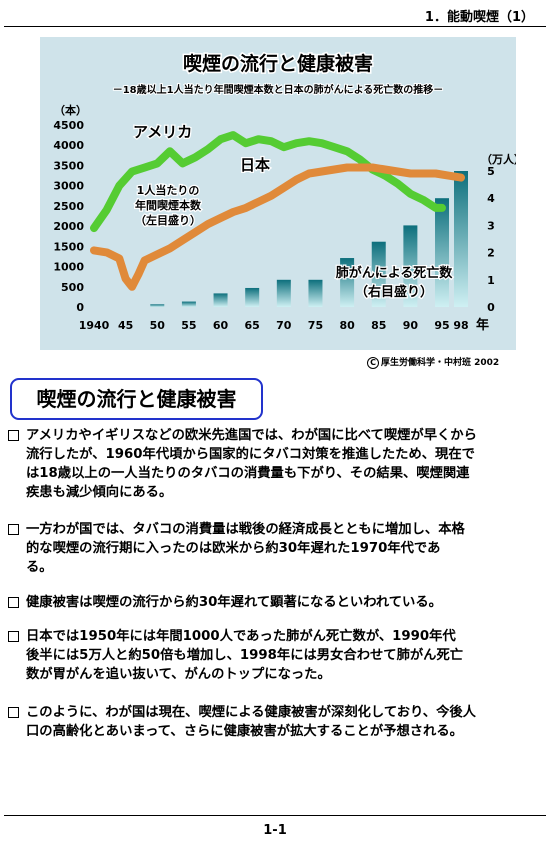 This screenshot has height=843, width=550. I want to click on series-label-usa: アメリカ, so click(162, 132).